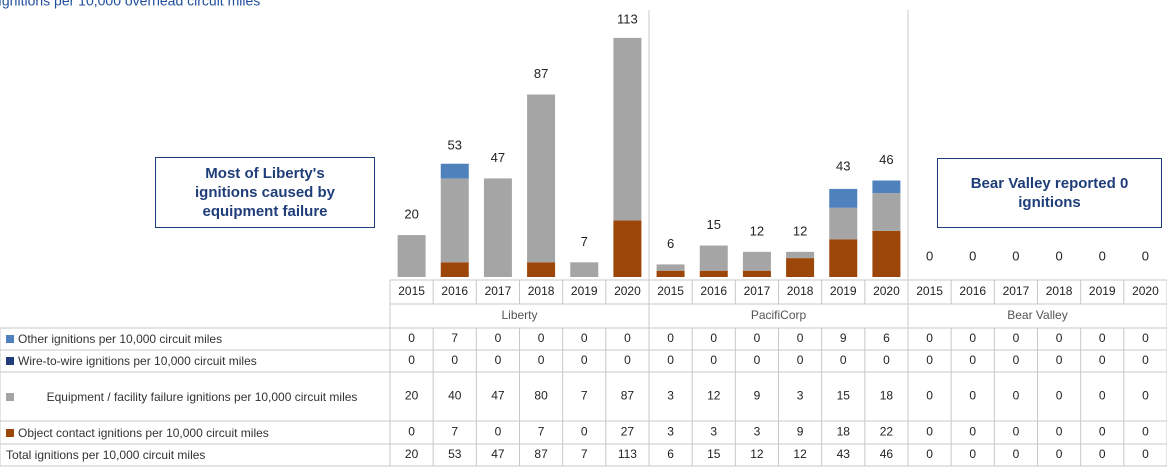 Image resolution: width=1167 pixels, height=467 pixels. I want to click on x-tick-label: 2017, so click(498, 291).